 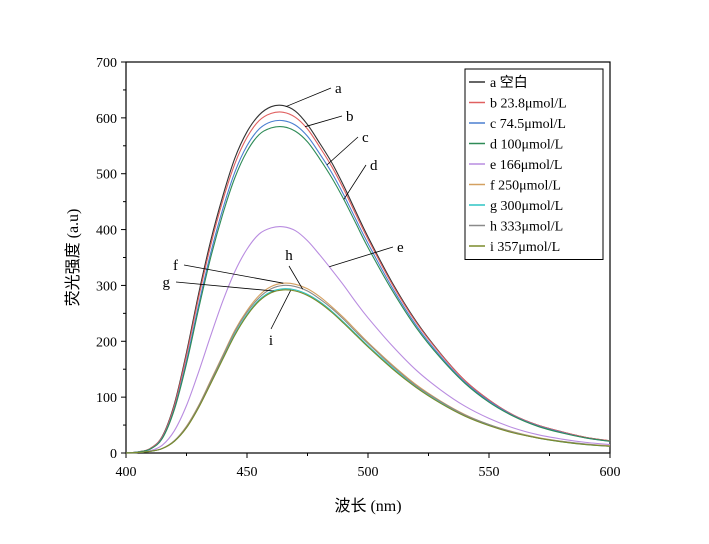 What do you see at coordinates (113, 454) in the screenshot?
I see `y-tick-label: 0` at bounding box center [113, 454].